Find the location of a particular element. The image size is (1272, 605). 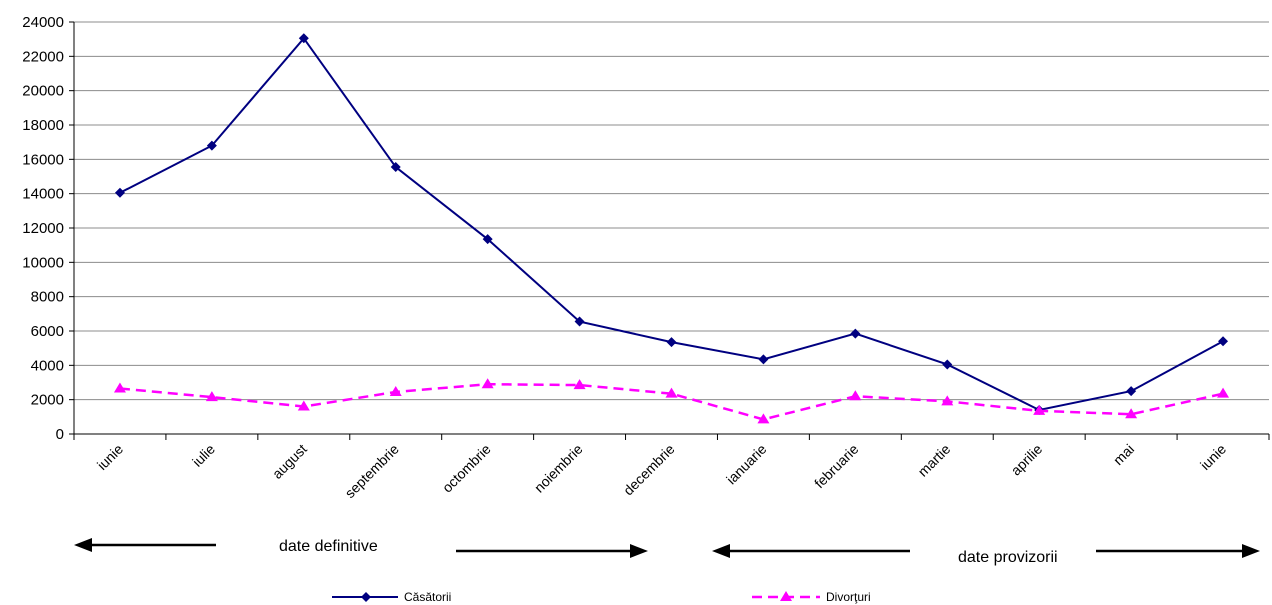

legend-marker-casatorii is located at coordinates (366, 597).